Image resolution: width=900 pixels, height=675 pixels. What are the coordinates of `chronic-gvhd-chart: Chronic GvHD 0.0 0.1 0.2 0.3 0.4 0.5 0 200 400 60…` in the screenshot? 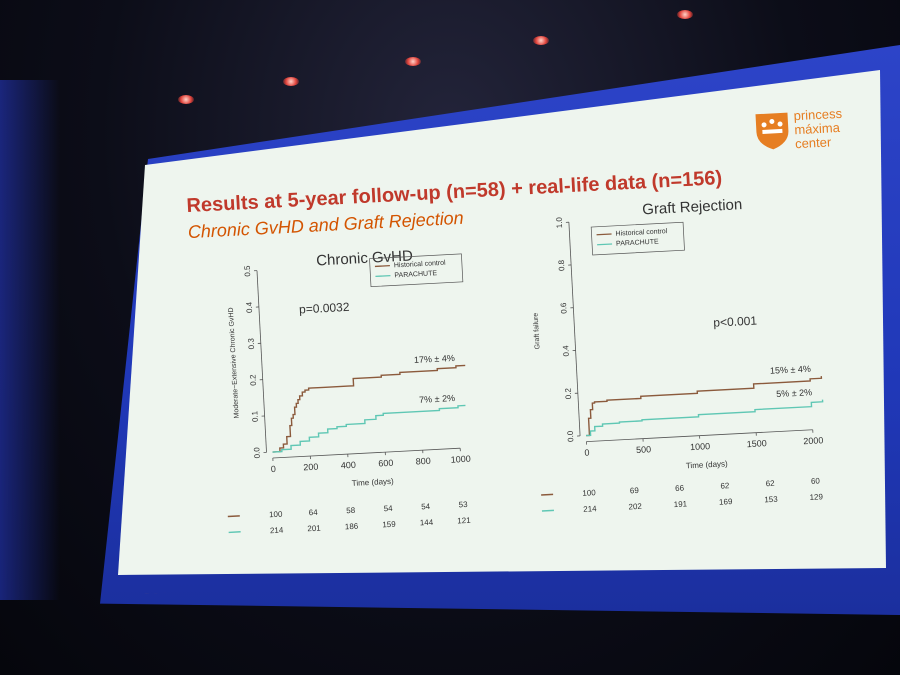 It's located at (349, 391).